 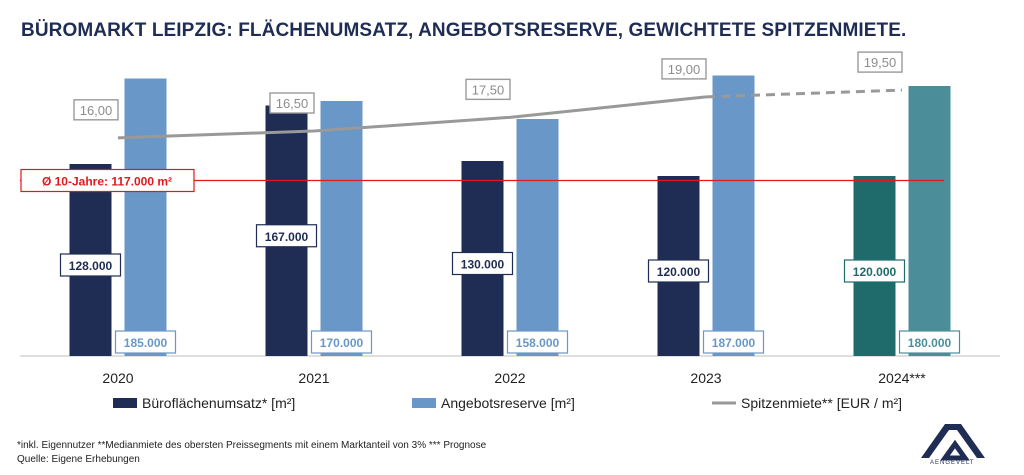 What do you see at coordinates (509, 378) in the screenshot?
I see `x-tick-label: 2022` at bounding box center [509, 378].